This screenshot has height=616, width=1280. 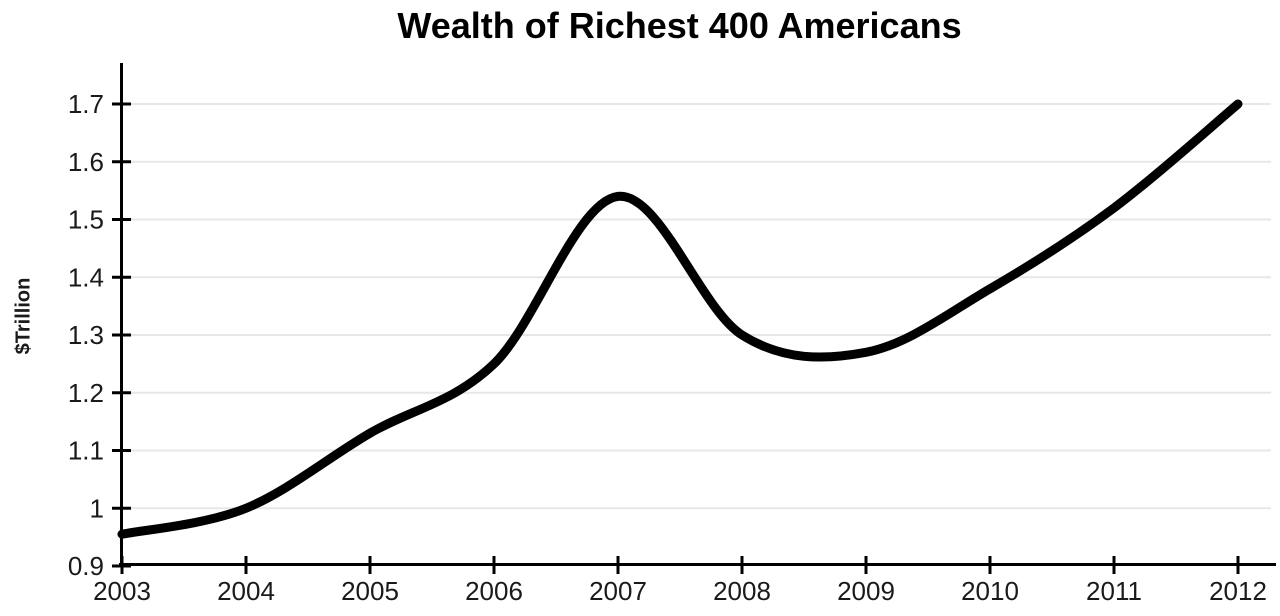 I want to click on x-tick-label: 2008, so click(x=742, y=591).